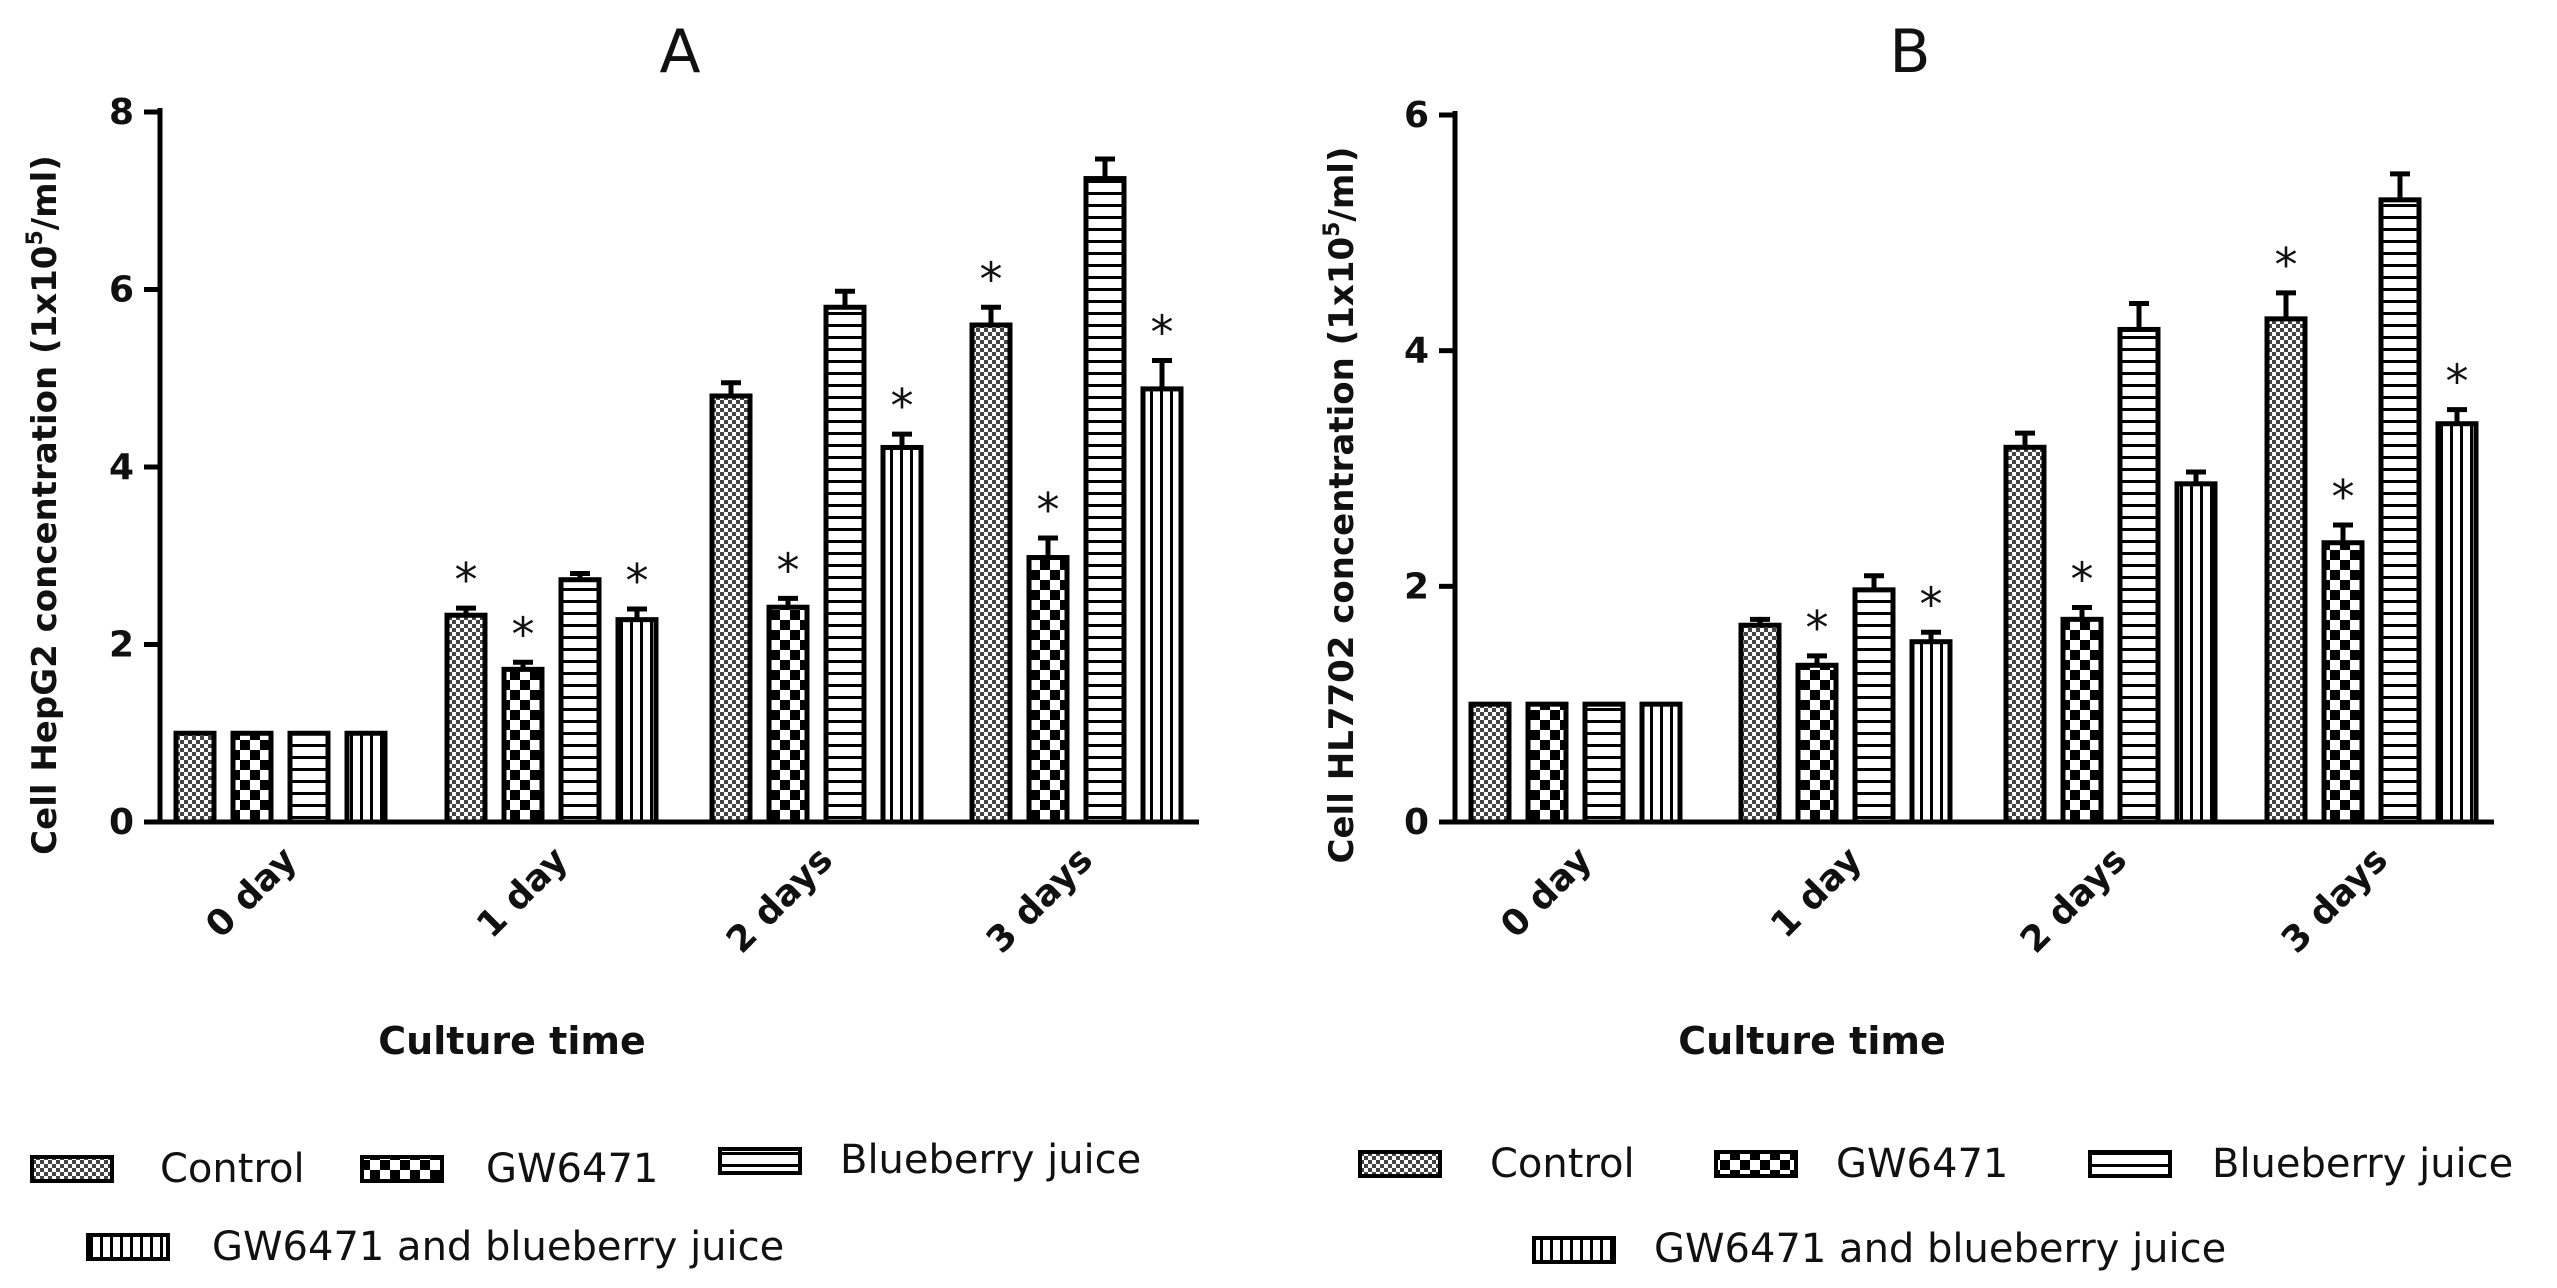  Describe the element at coordinates (1811, 1041) in the screenshot. I see `panel-b-xlabel: Culture time` at that location.